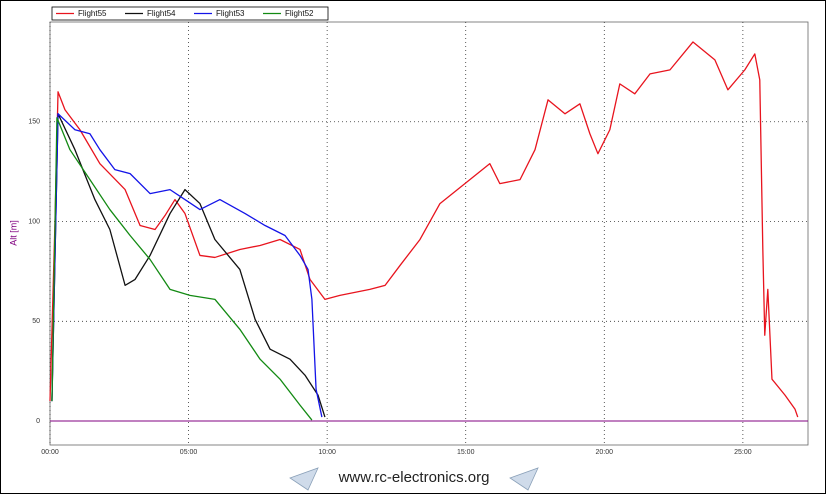  What do you see at coordinates (161, 13) in the screenshot?
I see `legend-label: Flight54` at bounding box center [161, 13].